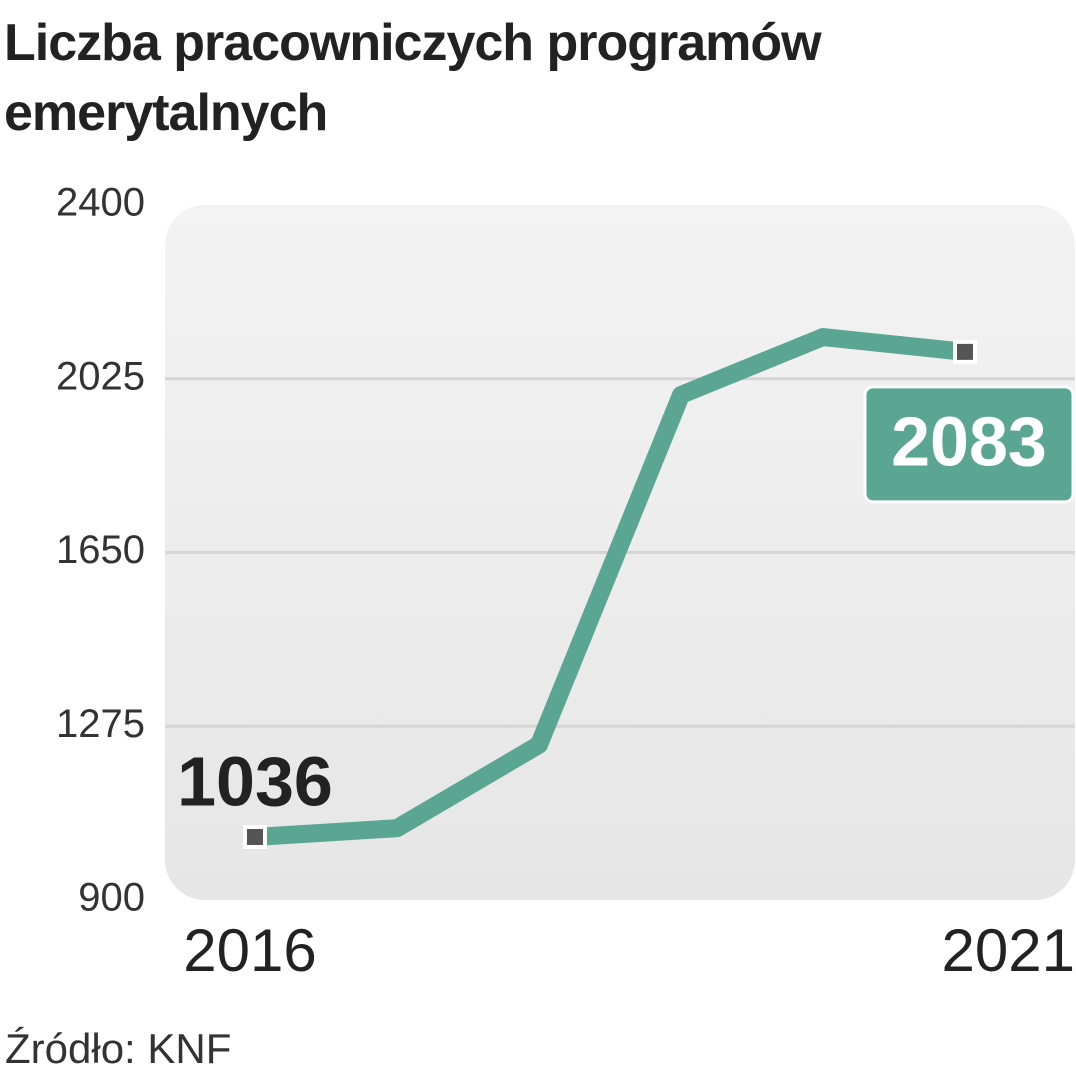 This screenshot has height=1080, width=1076. Describe the element at coordinates (100, 550) in the screenshot. I see `y-tick-label: 1650` at that location.